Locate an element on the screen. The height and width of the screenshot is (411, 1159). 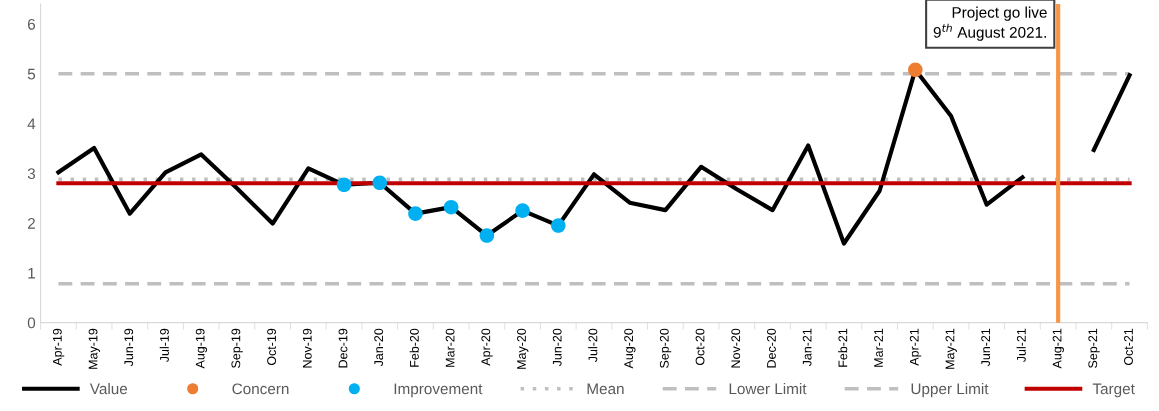
y-tick-label: 1 is located at coordinates (31, 273).